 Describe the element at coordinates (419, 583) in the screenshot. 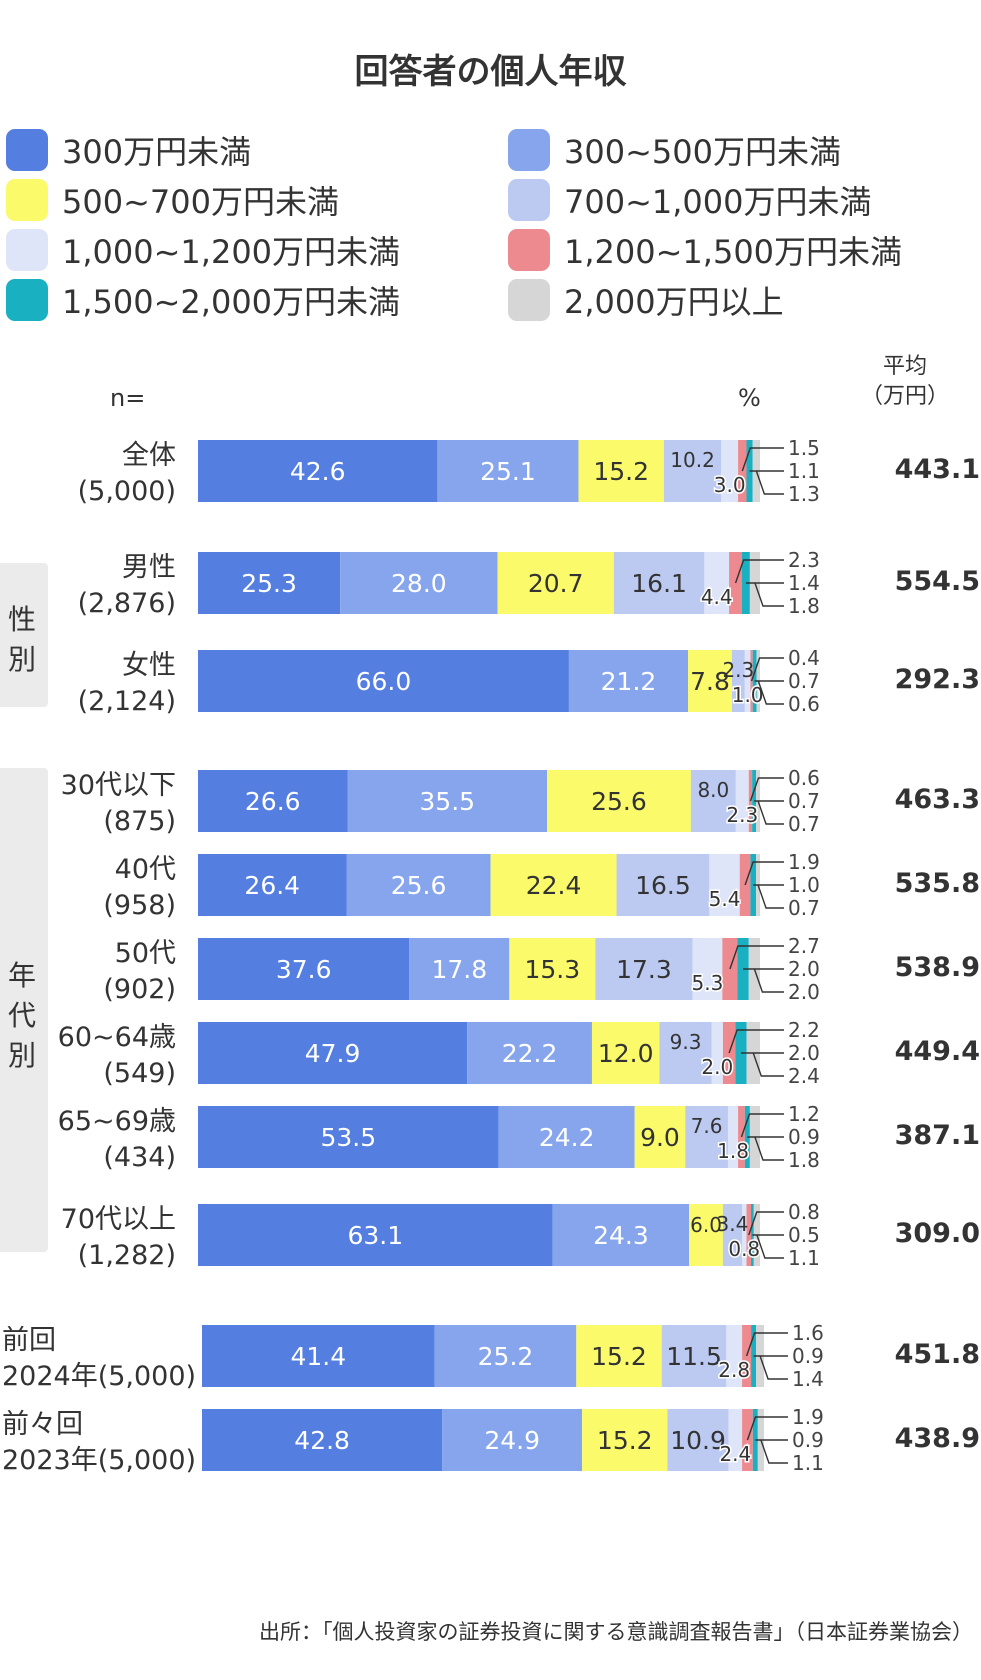

I see `bar-value-label: 28.0` at that location.